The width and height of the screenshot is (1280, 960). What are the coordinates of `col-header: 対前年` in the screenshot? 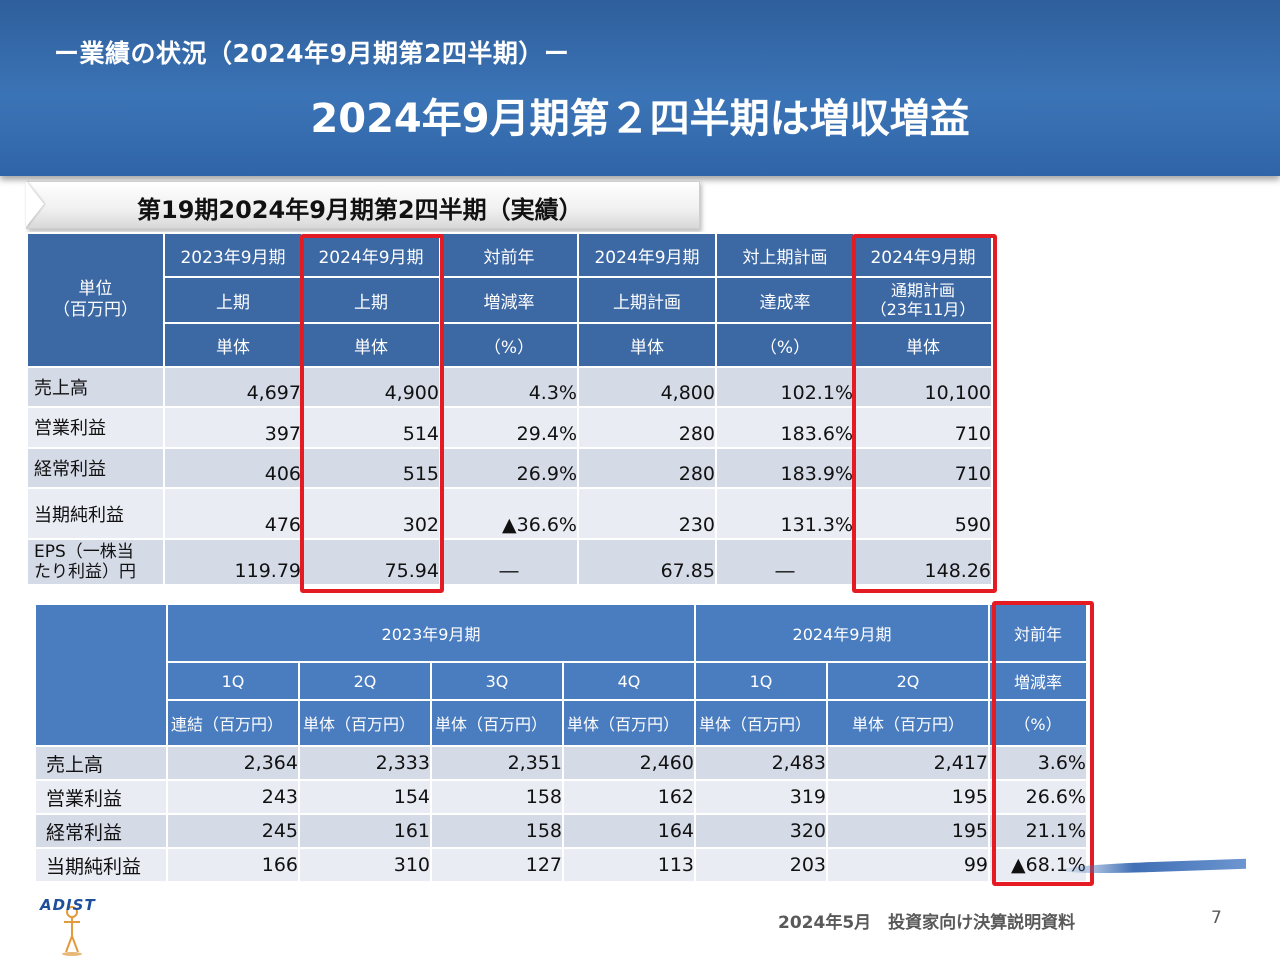 It's located at (509, 255).